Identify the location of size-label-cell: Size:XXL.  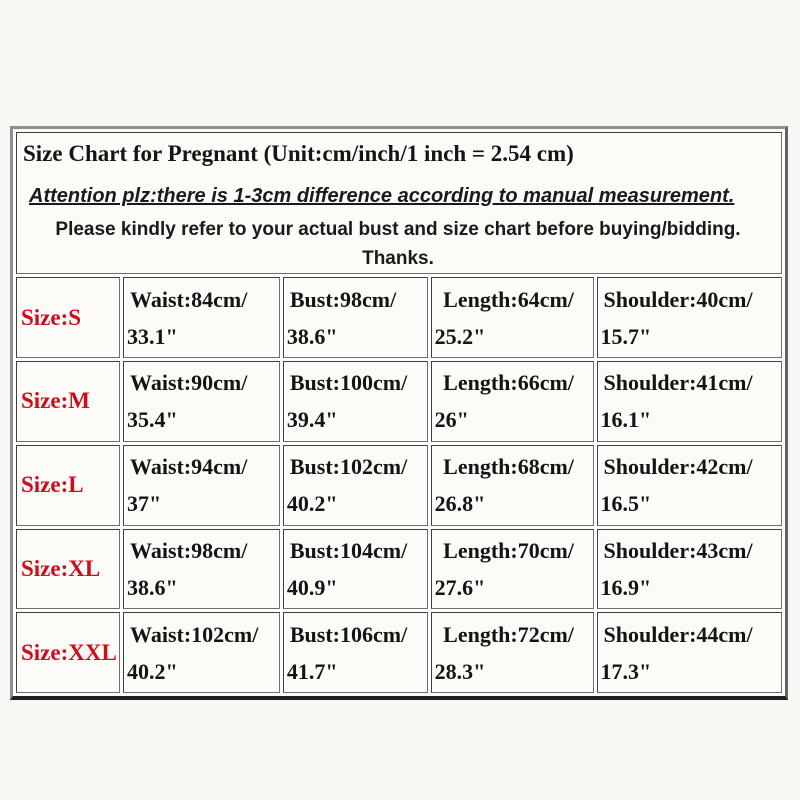
(68, 652).